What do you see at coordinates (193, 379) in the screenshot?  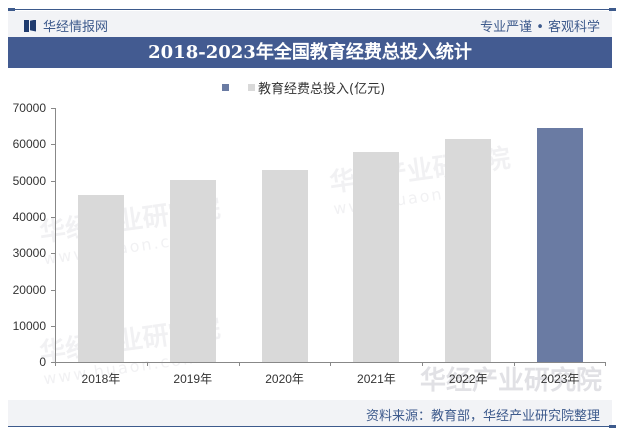 I see `x-tick-label: 2019年` at bounding box center [193, 379].